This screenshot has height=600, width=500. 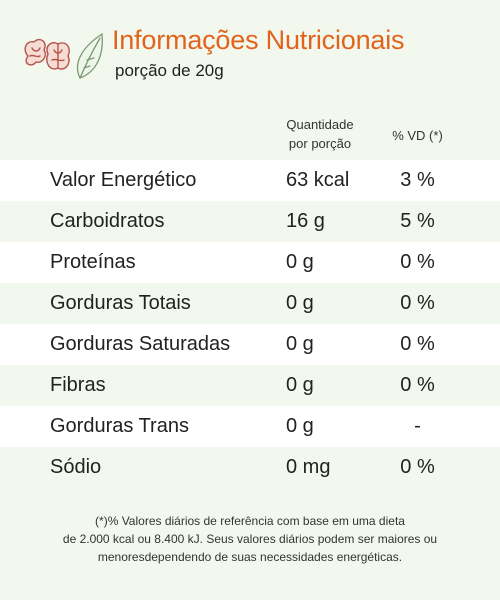 I want to click on nutrient-daily-value: 5 %, so click(x=417, y=221).